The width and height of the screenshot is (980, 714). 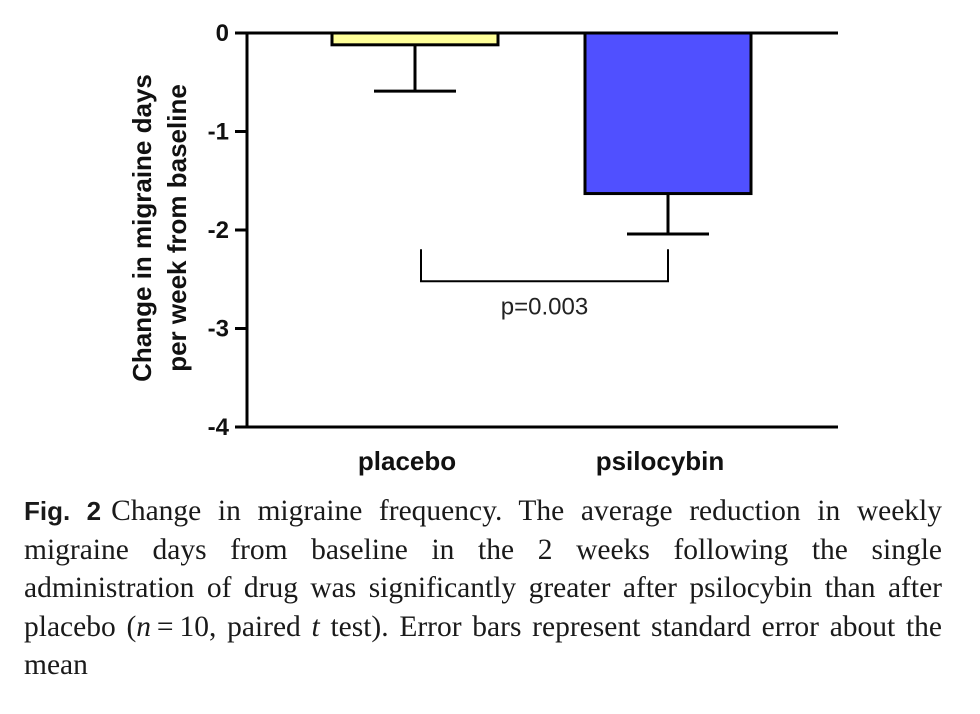 I want to click on figure-label: Fig. 2, so click(x=63, y=511).